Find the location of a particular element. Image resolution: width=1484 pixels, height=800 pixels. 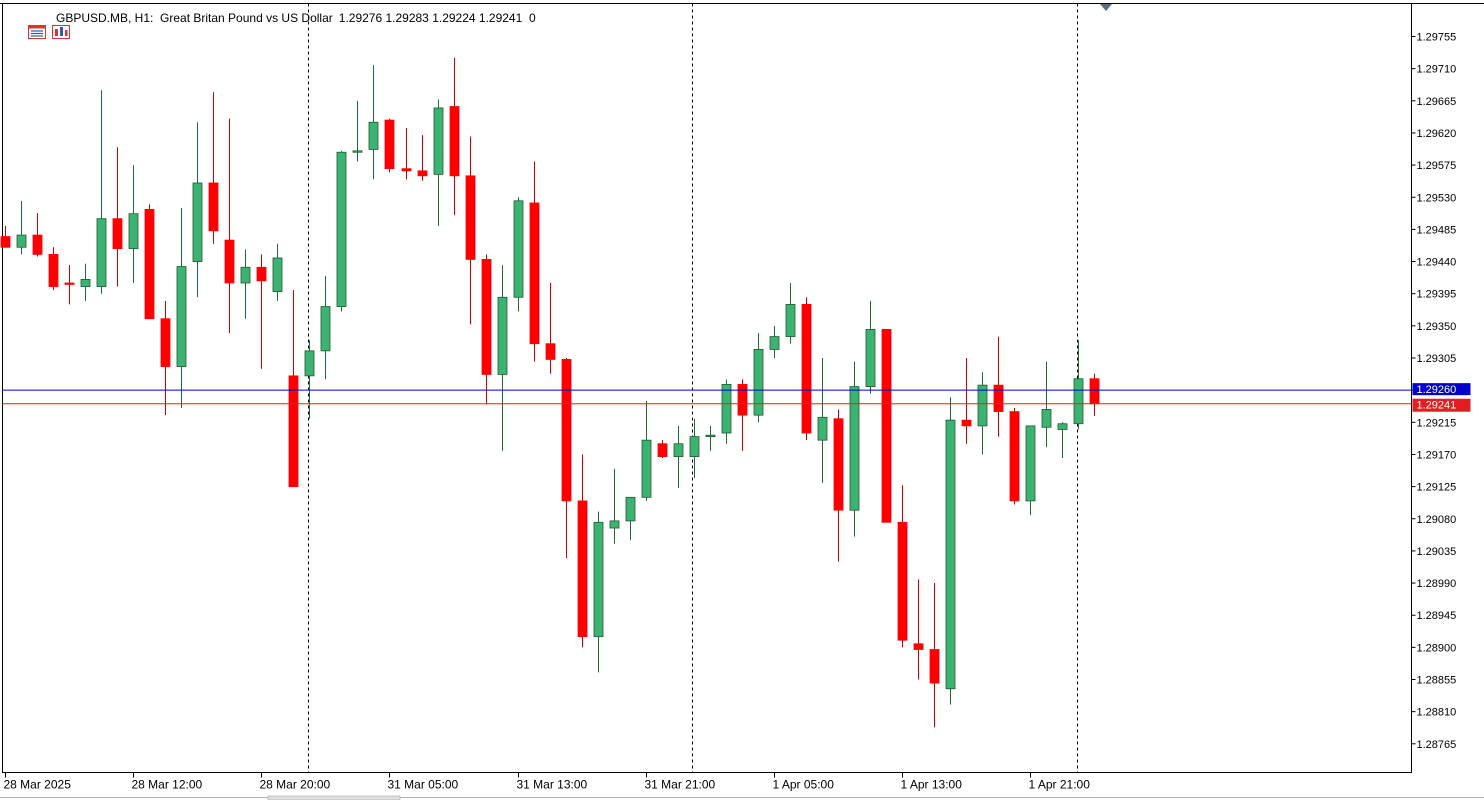

x-tick-label: 31 Mar 13:00 is located at coordinates (552, 785).